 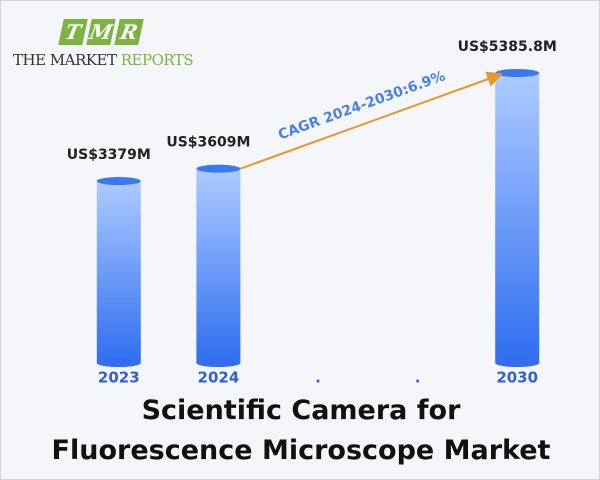 I want to click on logo-name-accent: REPORTS, so click(x=157, y=60).